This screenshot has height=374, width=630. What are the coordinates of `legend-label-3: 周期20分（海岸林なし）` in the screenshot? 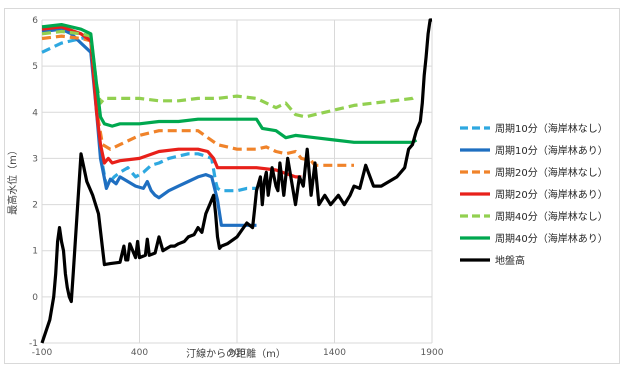 It's located at (551, 172).